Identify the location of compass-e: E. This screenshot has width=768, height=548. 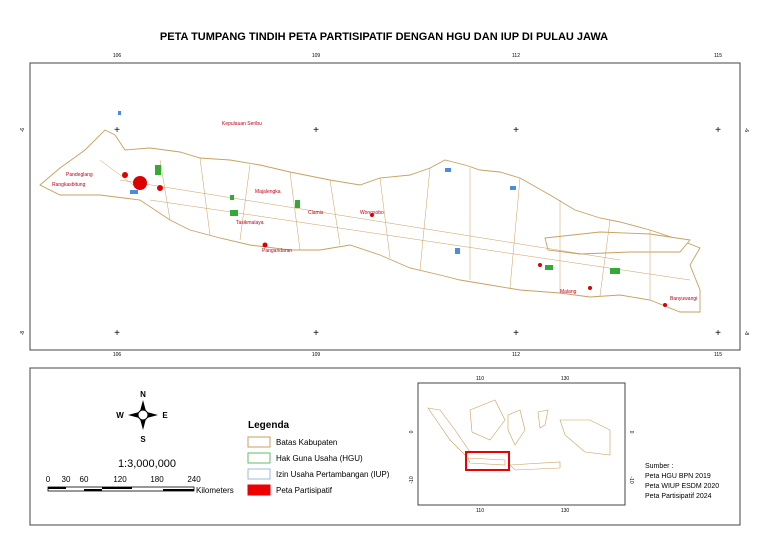
(165, 415).